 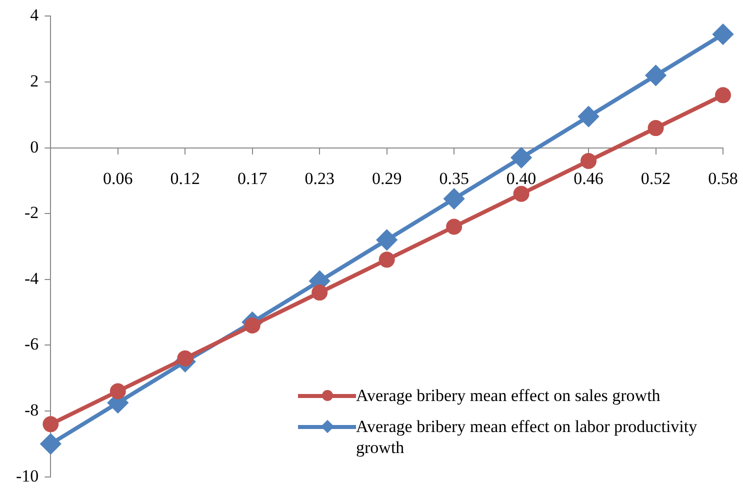 I want to click on legend-label: Average bribery mean effect on sales growth, so click(x=508, y=395).